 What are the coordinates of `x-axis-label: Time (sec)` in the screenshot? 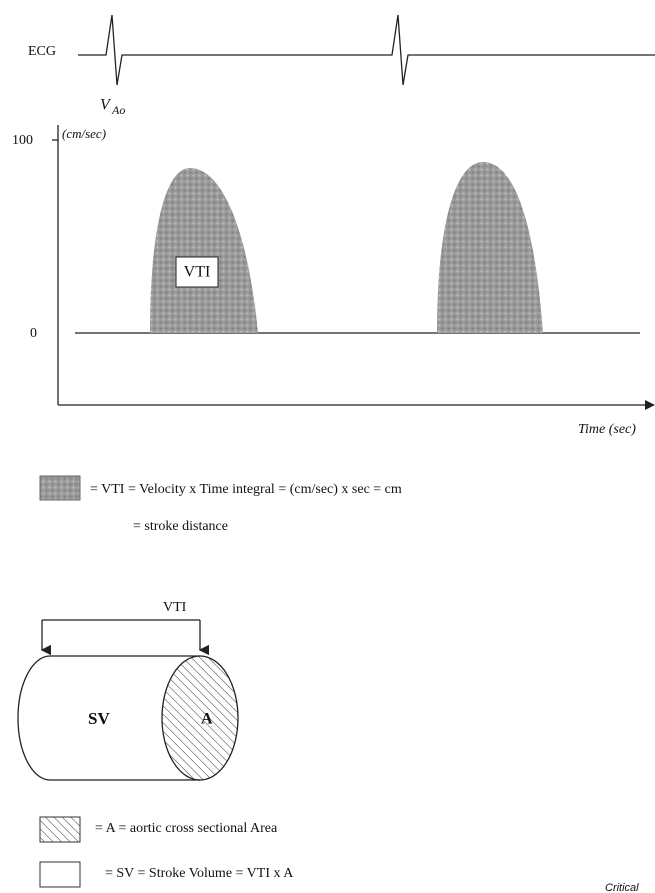 It's located at (607, 429).